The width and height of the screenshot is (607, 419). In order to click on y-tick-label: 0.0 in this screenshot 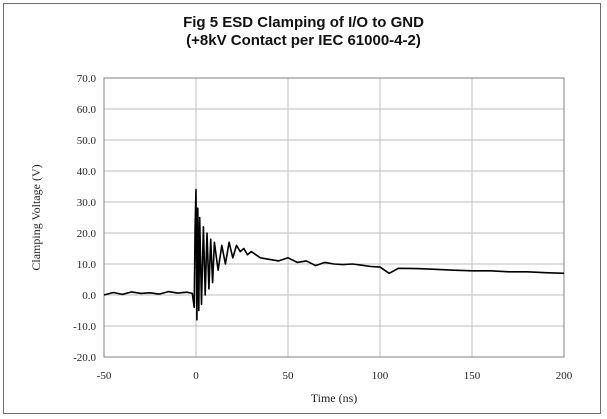, I will do `click(89, 296)`.